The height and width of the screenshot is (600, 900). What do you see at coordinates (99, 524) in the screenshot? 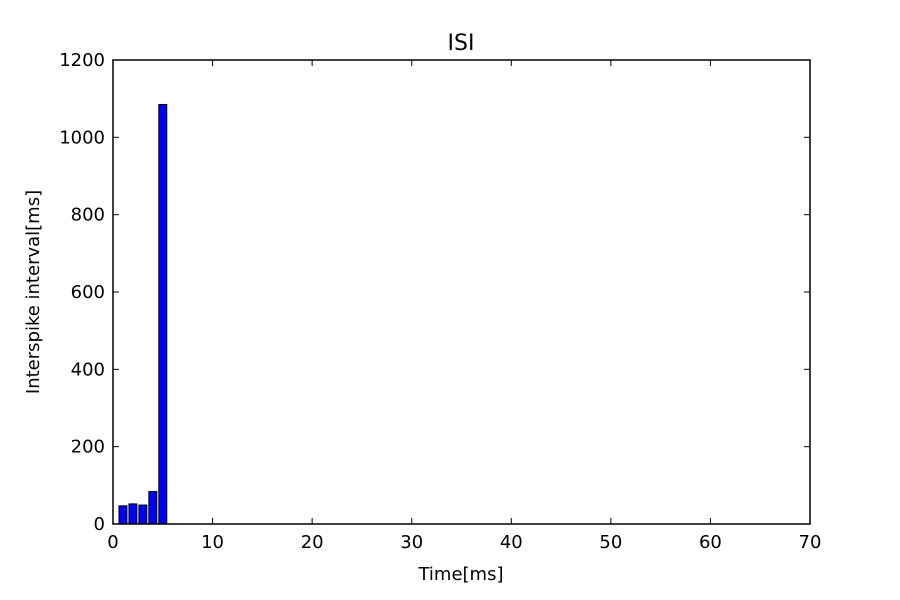
I see `y-tick-label: 0` at bounding box center [99, 524].